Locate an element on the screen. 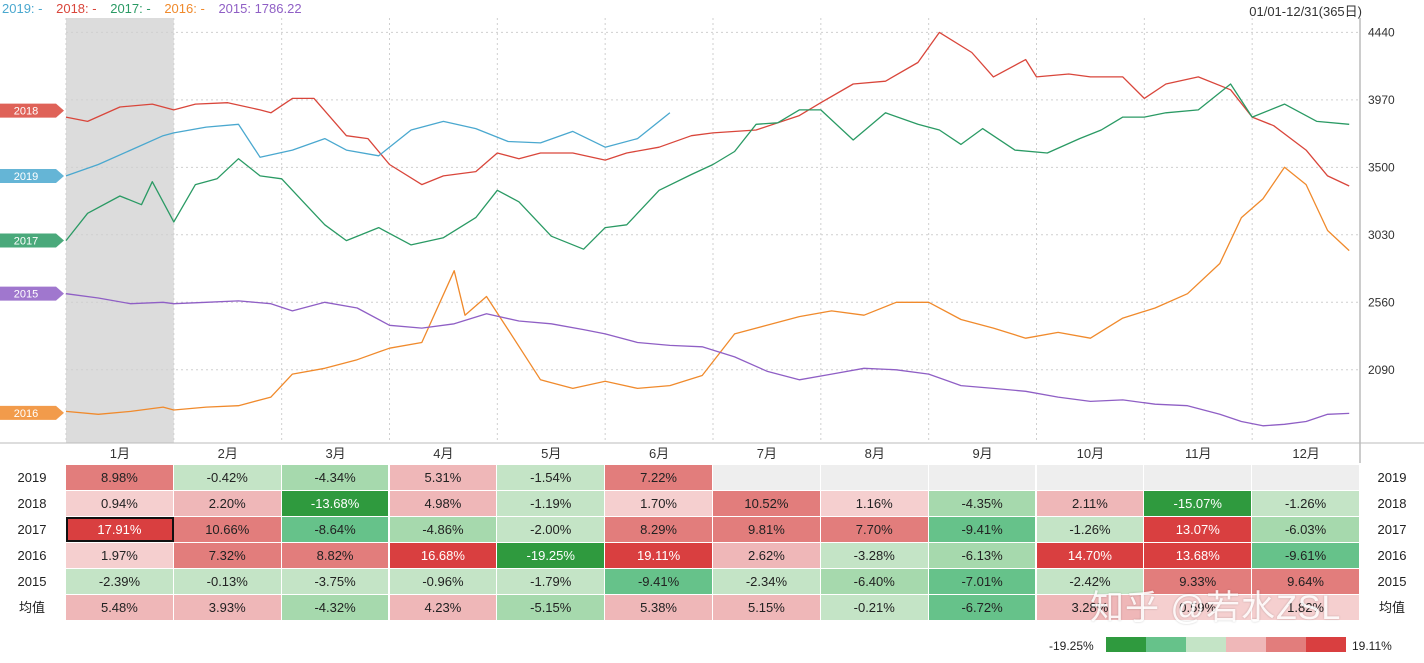 The image size is (1424, 663). table-cell: -0.96% is located at coordinates (443, 581).